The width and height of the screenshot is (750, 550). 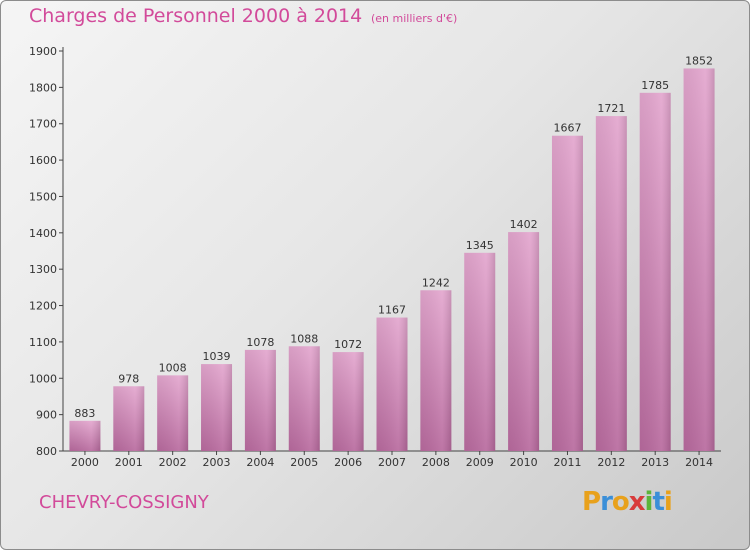 What do you see at coordinates (43, 160) in the screenshot?
I see `y-tick-label: 1600` at bounding box center [43, 160].